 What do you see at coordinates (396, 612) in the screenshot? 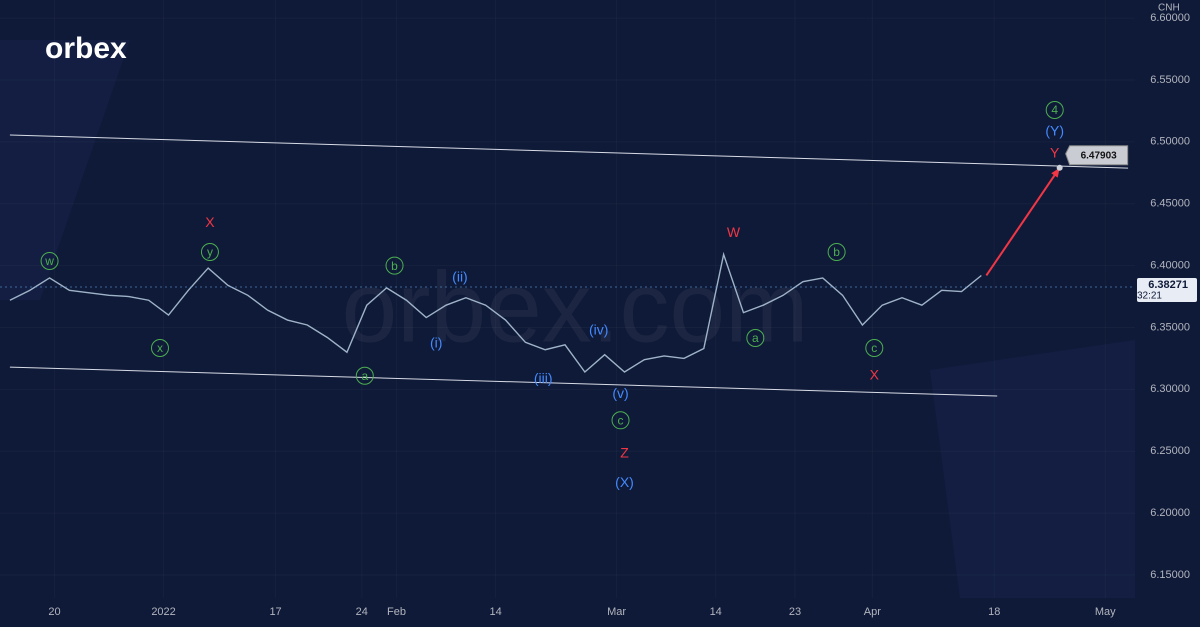
I see `x-tick-label: Feb` at bounding box center [396, 612].